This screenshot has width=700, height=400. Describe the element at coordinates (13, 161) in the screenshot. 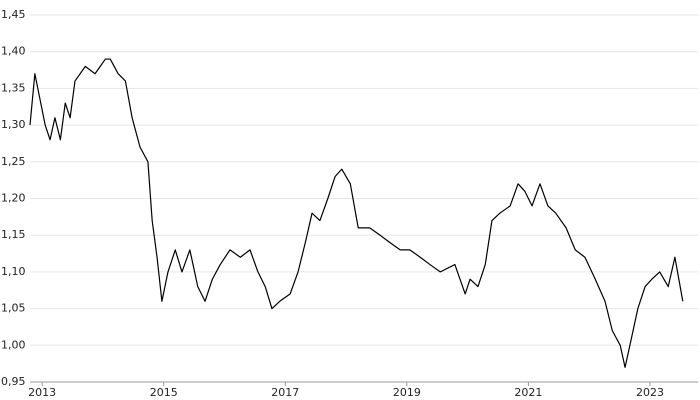

I see `y-tick-label: 1,25` at that location.